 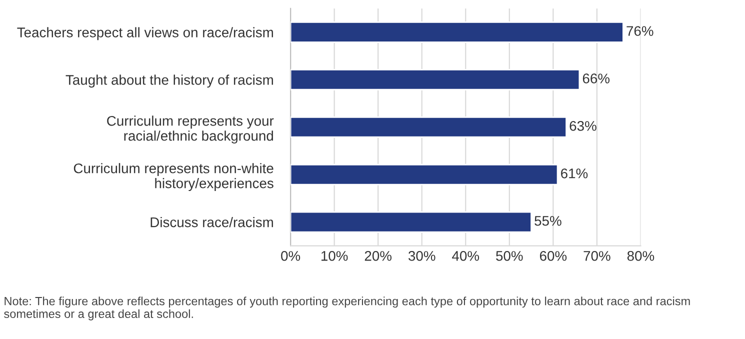 I want to click on data-label: 61%, so click(x=574, y=173).